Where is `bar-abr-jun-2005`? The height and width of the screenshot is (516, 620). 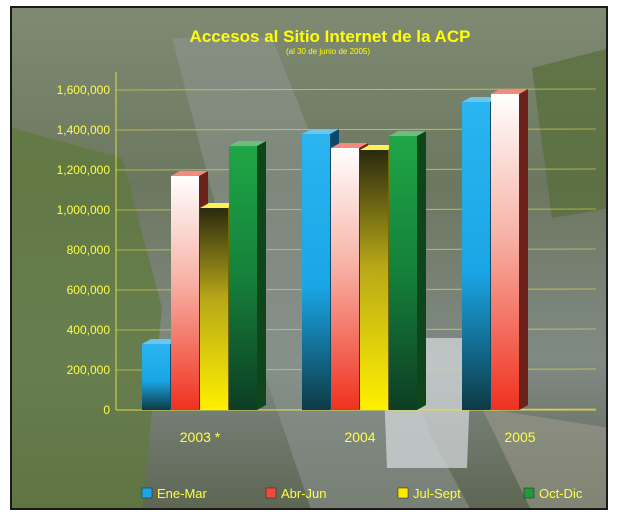 bar-abr-jun-2005 is located at coordinates (509, 249).